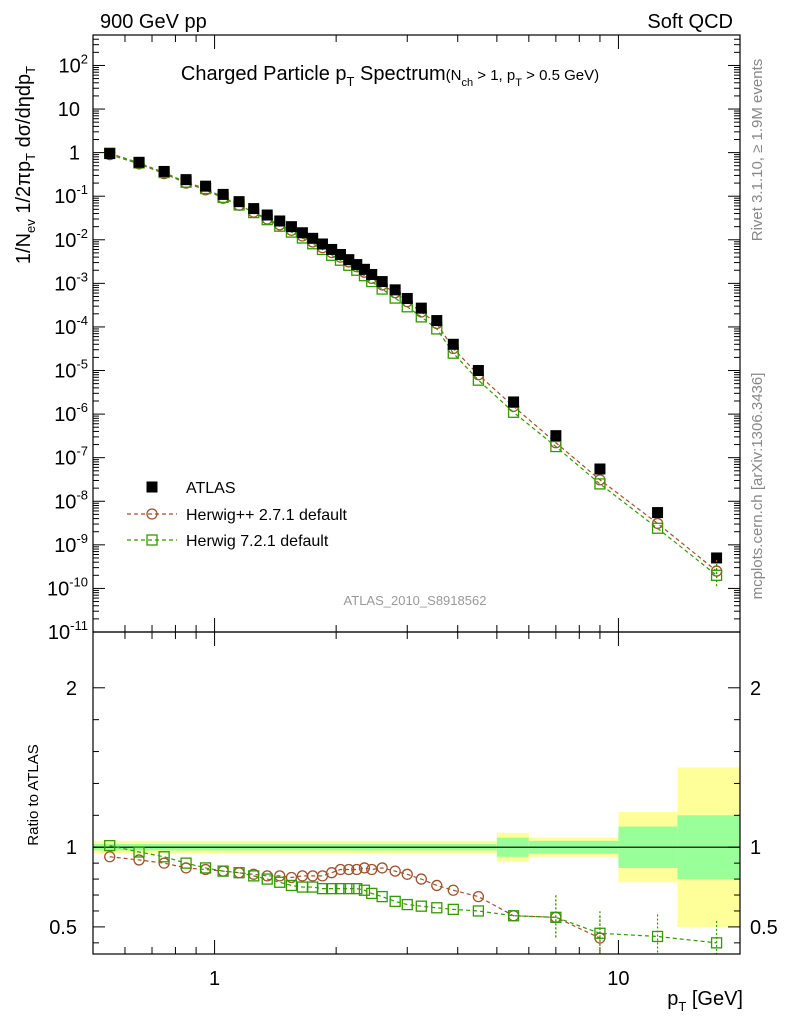 The height and width of the screenshot is (1024, 786). Describe the element at coordinates (71, 195) in the screenshot. I see `y-tick-label: 10⁻¹` at that location.